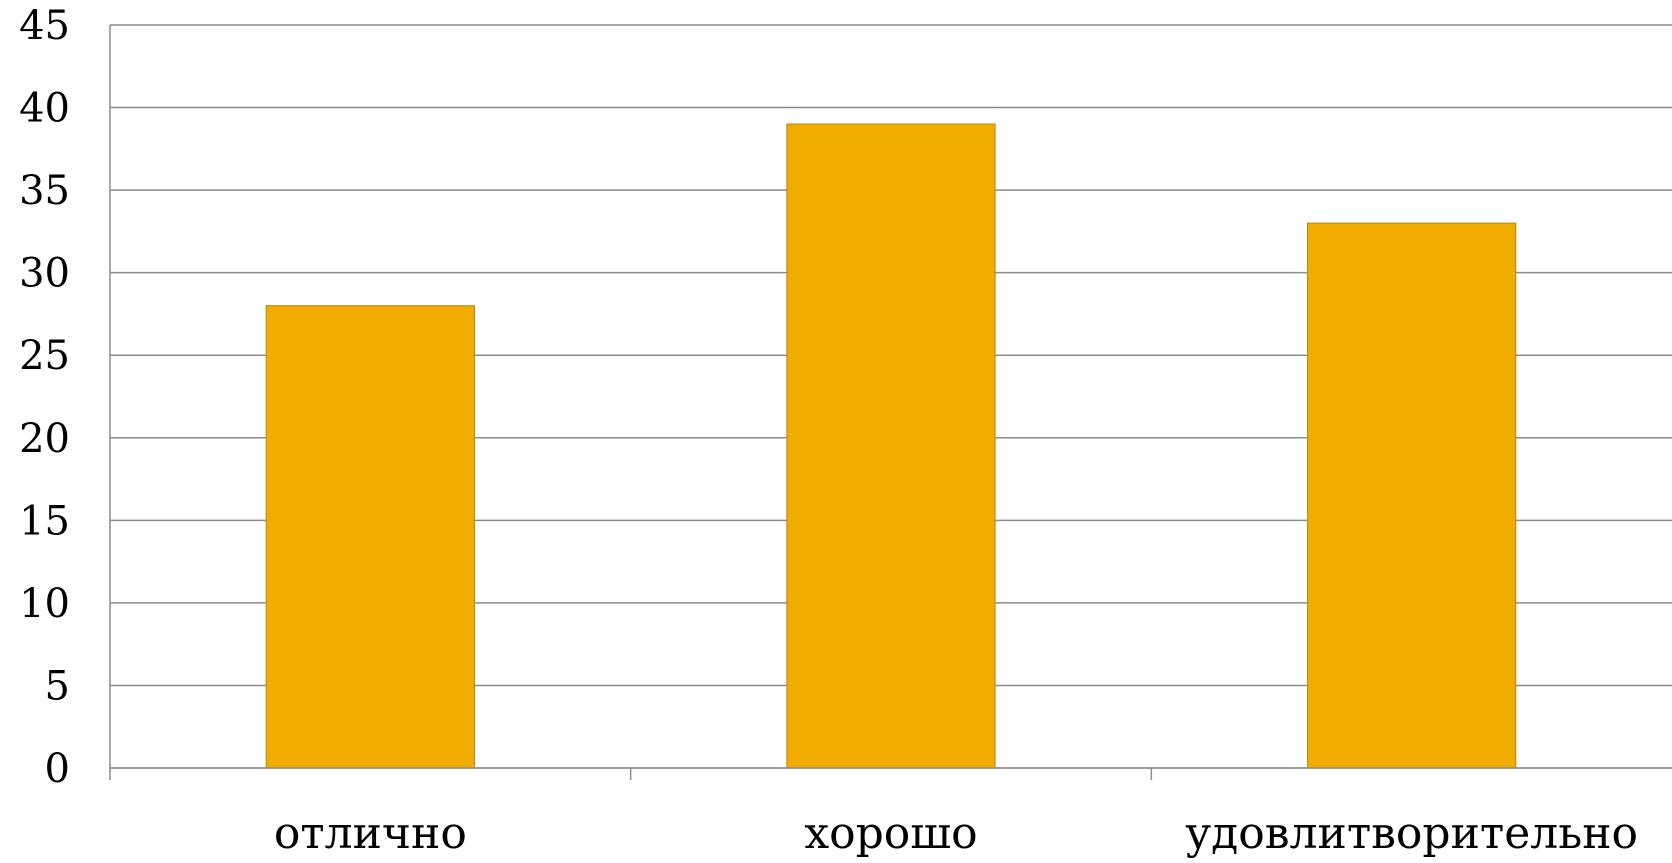  I want to click on y-tick-label-45: 45, so click(44, 26).